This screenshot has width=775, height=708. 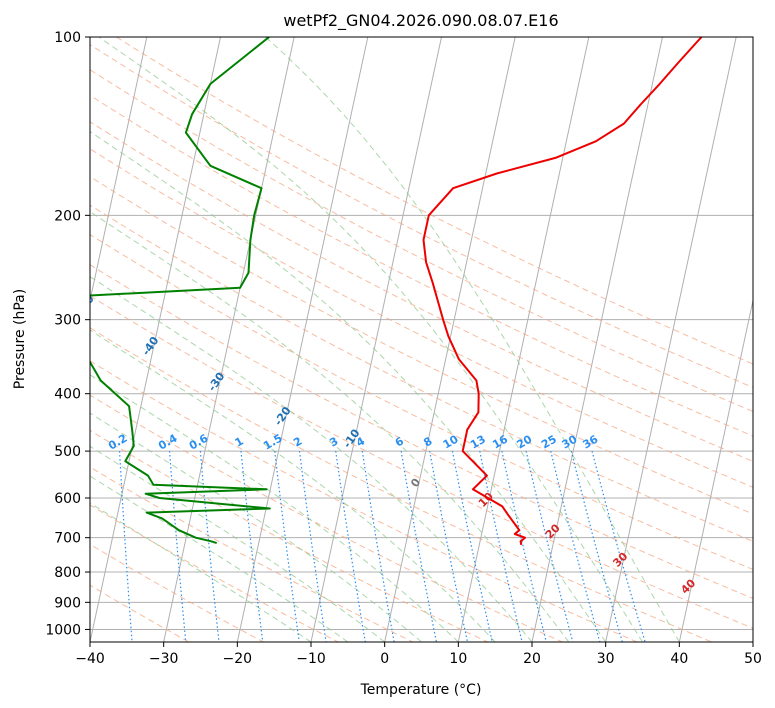 I want to click on y-tick-label: 300, so click(x=67, y=321).